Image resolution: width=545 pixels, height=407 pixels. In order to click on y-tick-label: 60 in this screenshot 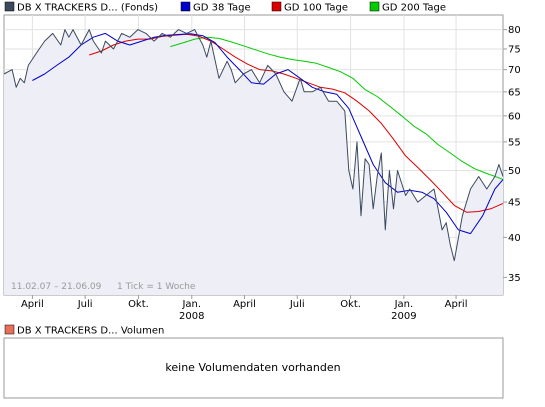, I will do `click(514, 116)`.